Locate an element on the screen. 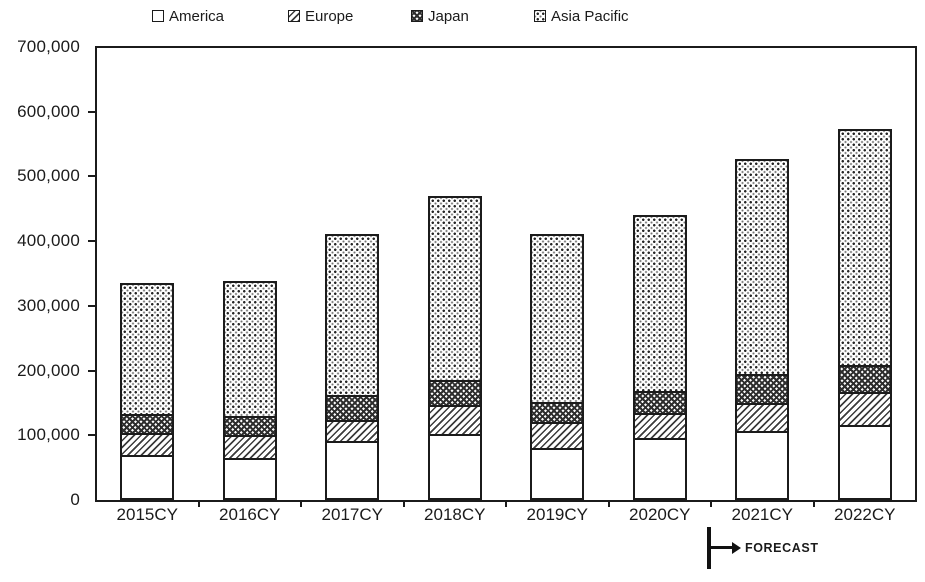  legend-swatch-asia-pacific is located at coordinates (540, 16).